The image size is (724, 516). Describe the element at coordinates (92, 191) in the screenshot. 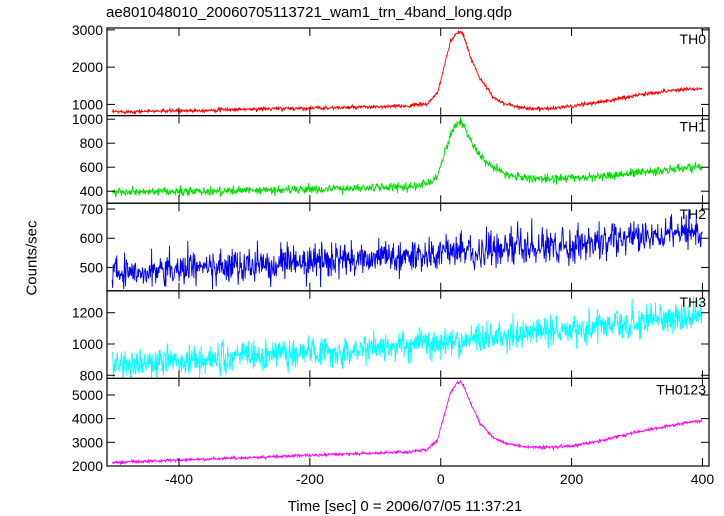

I see `y-tick-label-th1: 400` at that location.